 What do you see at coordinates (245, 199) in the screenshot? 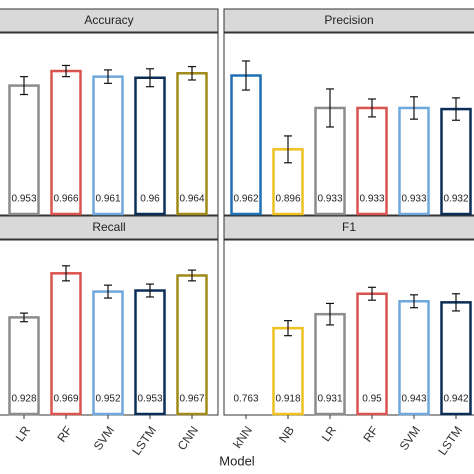
I see `value-label: 0.962` at bounding box center [245, 199].